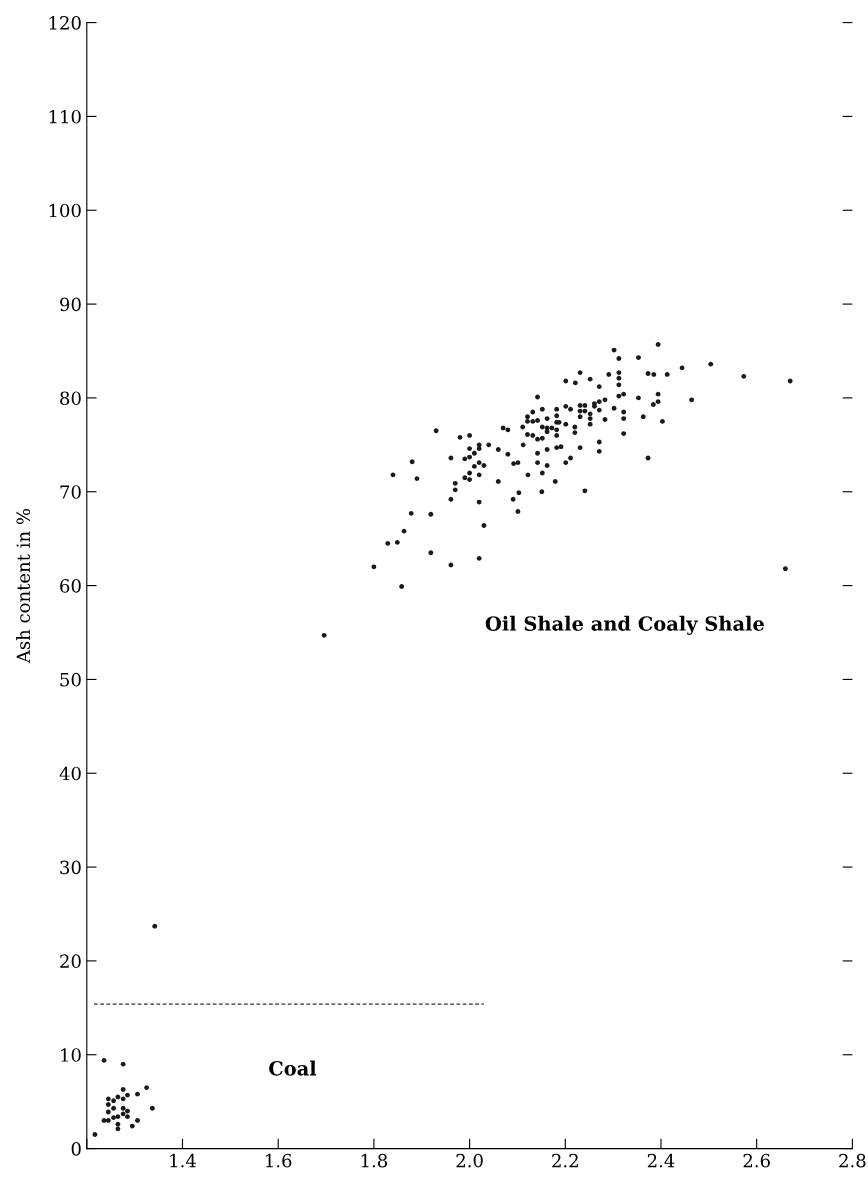 The image size is (868, 1189). Describe the element at coordinates (76, 1149) in the screenshot. I see `y-tick-label: 0` at that location.